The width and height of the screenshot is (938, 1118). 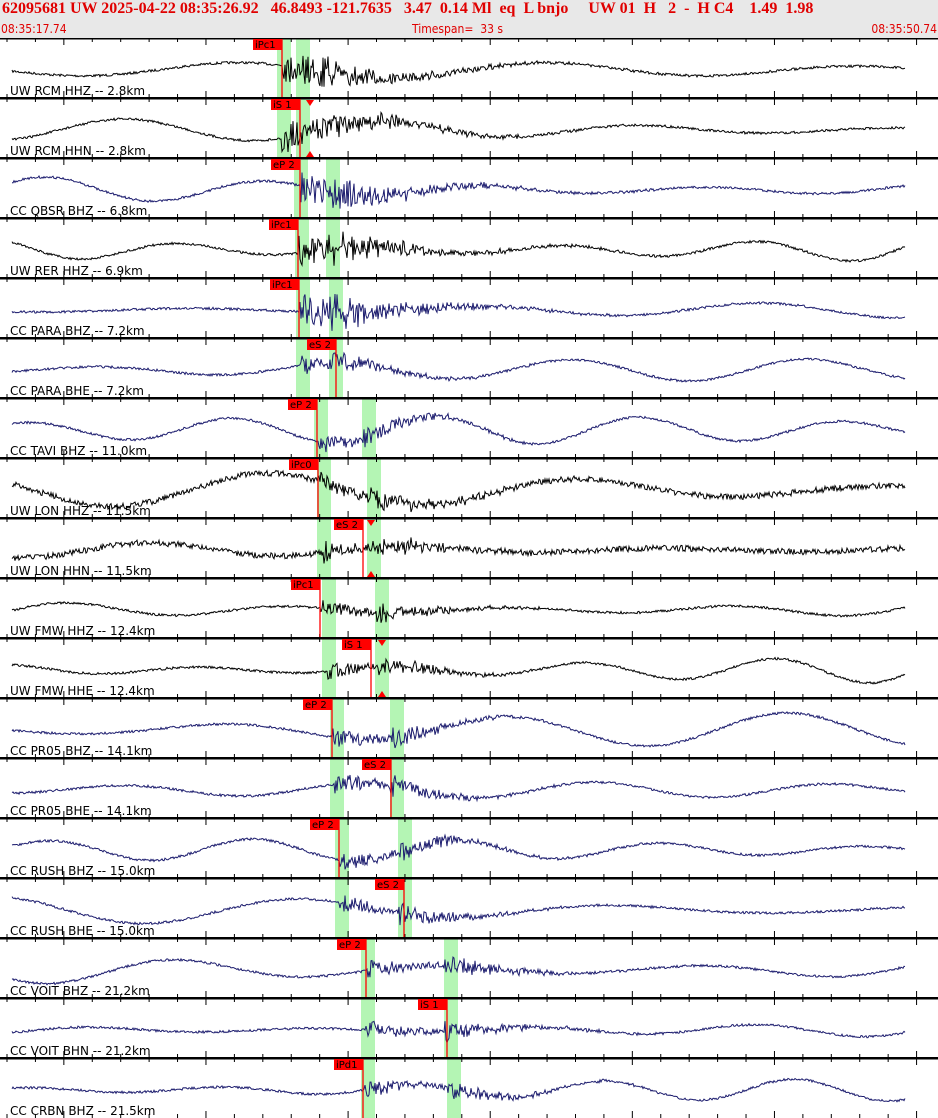 I want to click on pick-label: eP 2, so click(x=301, y=405).